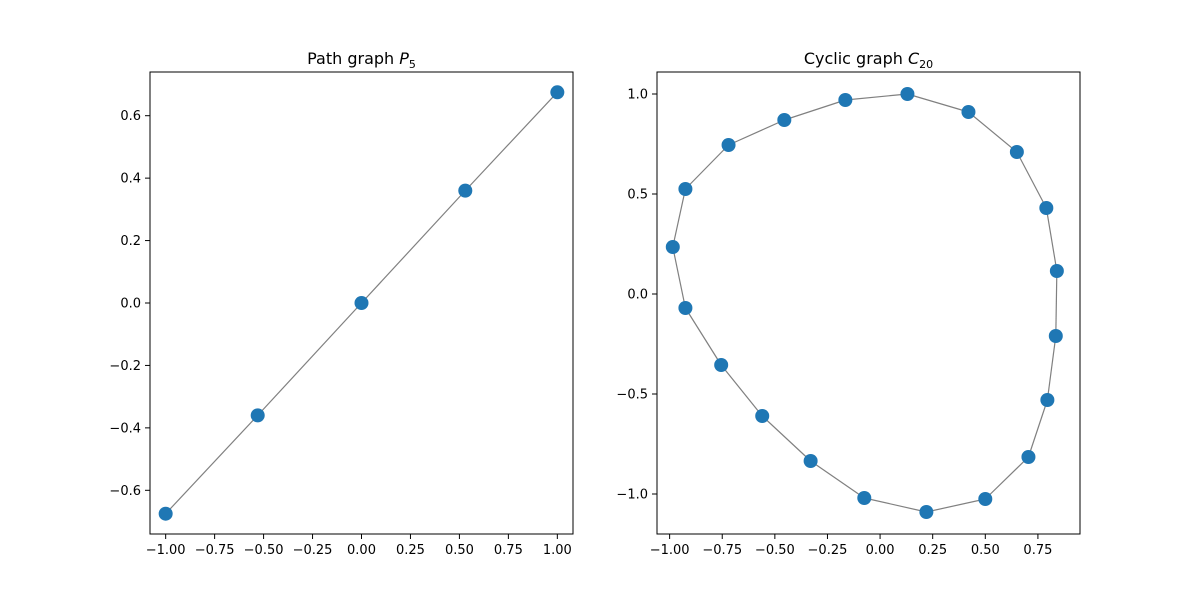 This screenshot has width=1200, height=600. Describe the element at coordinates (775, 550) in the screenshot. I see `cyclic-graph-x-tick-label: −0.50` at that location.